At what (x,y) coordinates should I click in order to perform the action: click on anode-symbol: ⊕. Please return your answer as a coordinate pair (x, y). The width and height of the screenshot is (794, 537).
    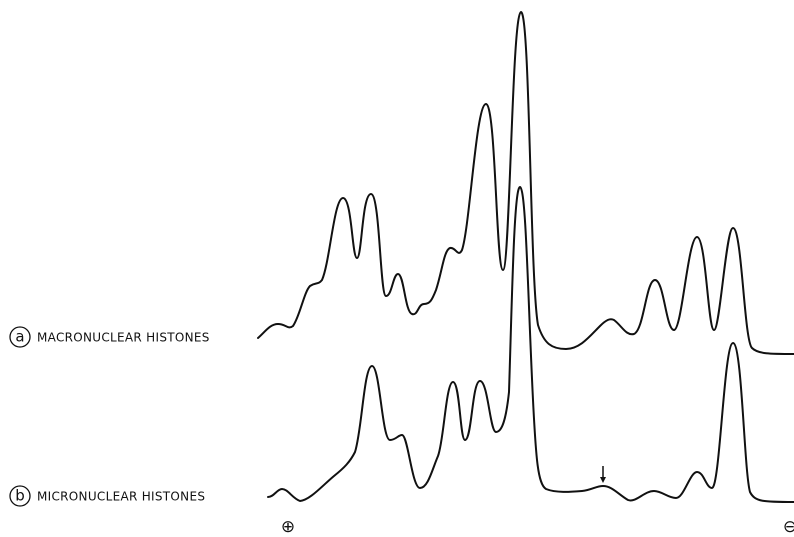
    Looking at the image, I should click on (288, 527).